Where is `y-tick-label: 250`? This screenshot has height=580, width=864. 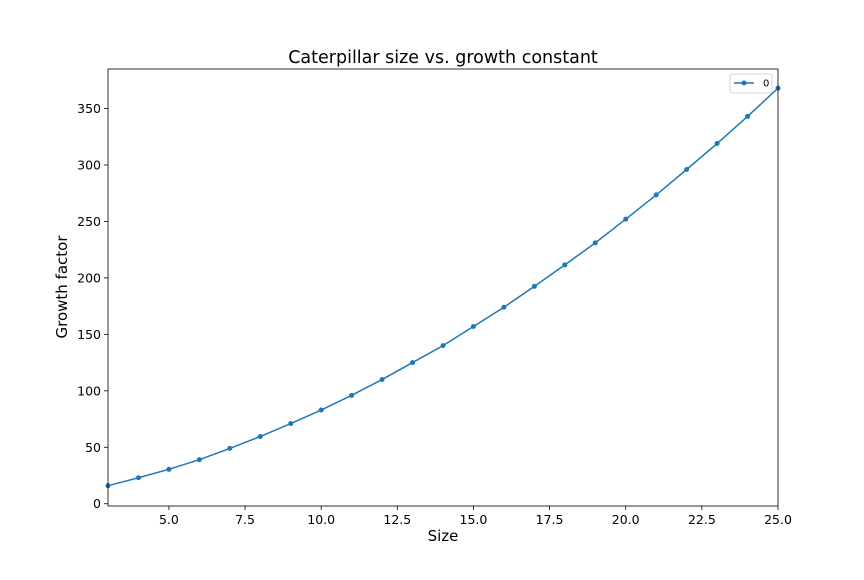
y-tick-label: 250 is located at coordinates (89, 221).